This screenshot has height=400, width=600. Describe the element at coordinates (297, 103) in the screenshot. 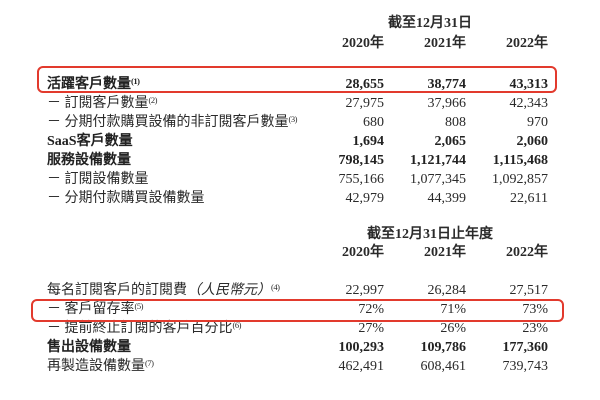

I see `row-subscription-customers: － 訂閱客戶數量(2) 27,975 37,966 42,343` at that location.